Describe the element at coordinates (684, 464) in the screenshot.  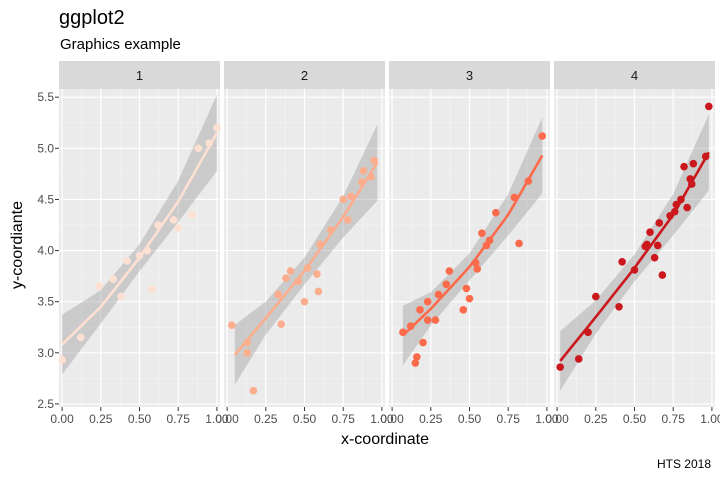
I see `caption: HTS 2018` at that location.